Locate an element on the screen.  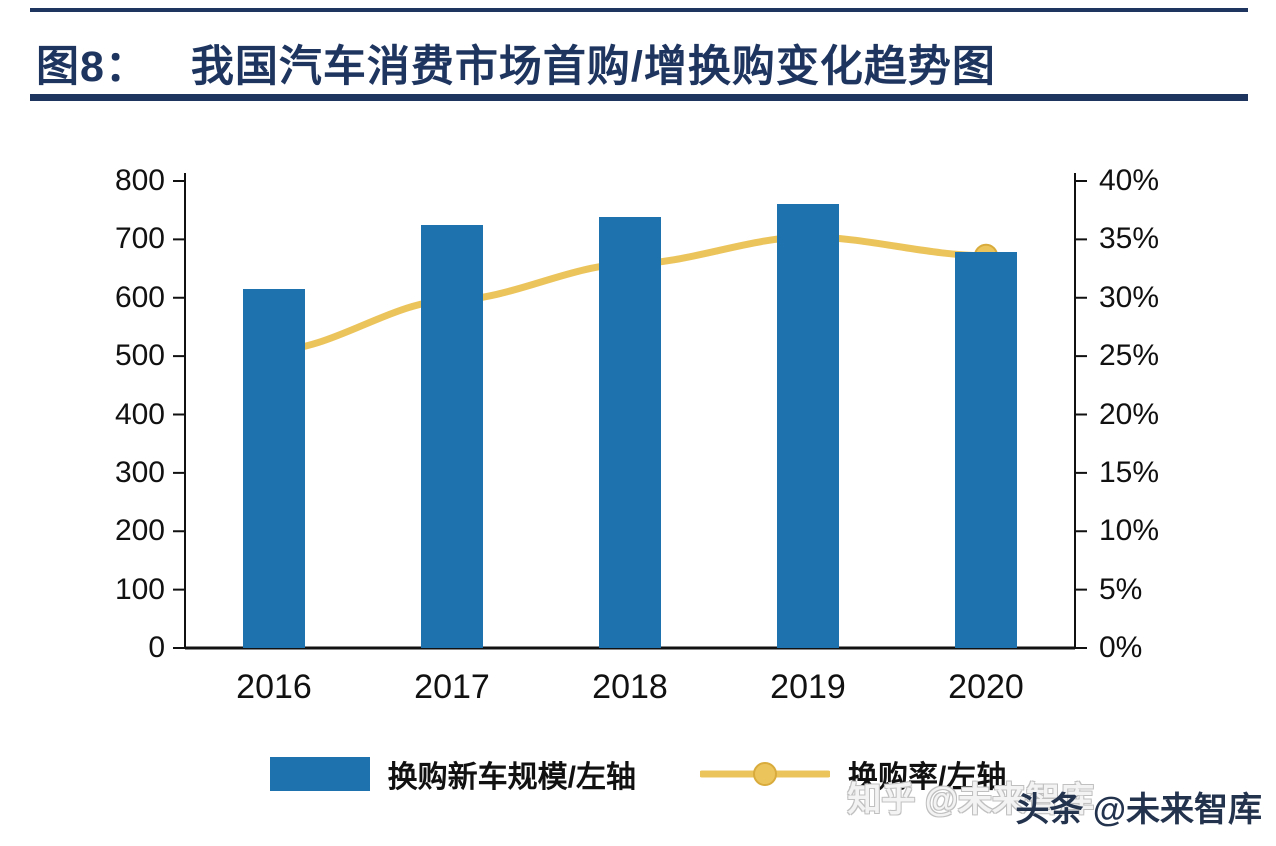
x-axis-tick-label: 2018 is located at coordinates (630, 687).